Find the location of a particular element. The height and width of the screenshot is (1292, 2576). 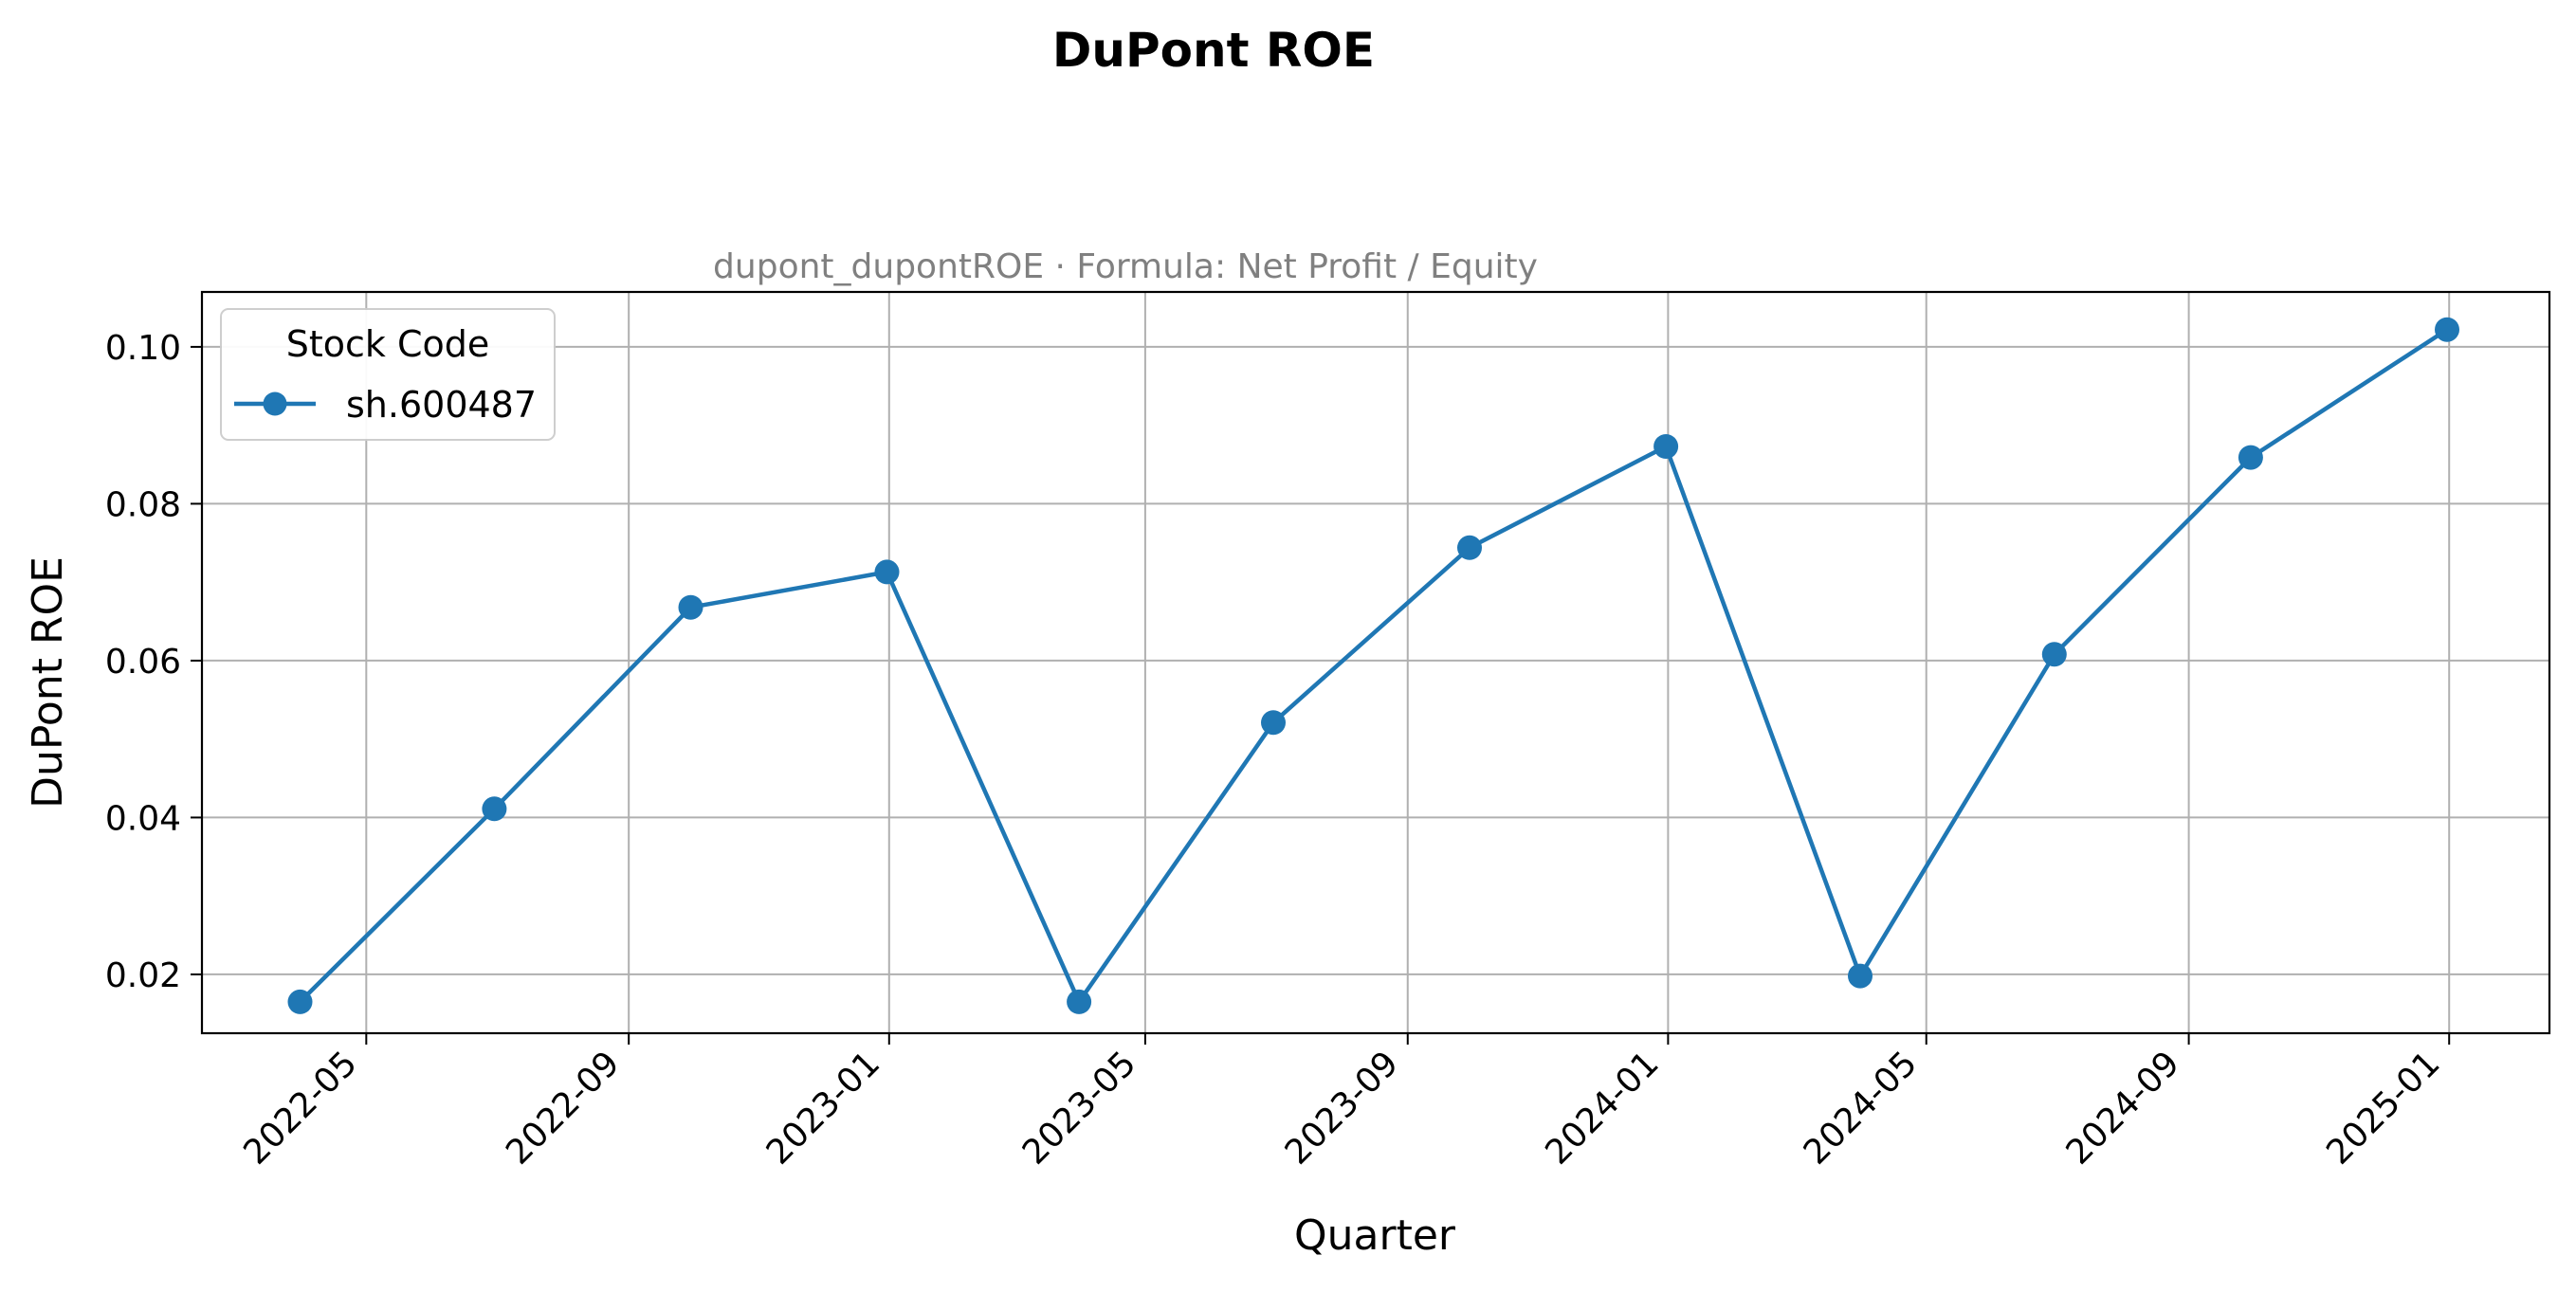

chart-title: DuPont ROE is located at coordinates (1213, 50).